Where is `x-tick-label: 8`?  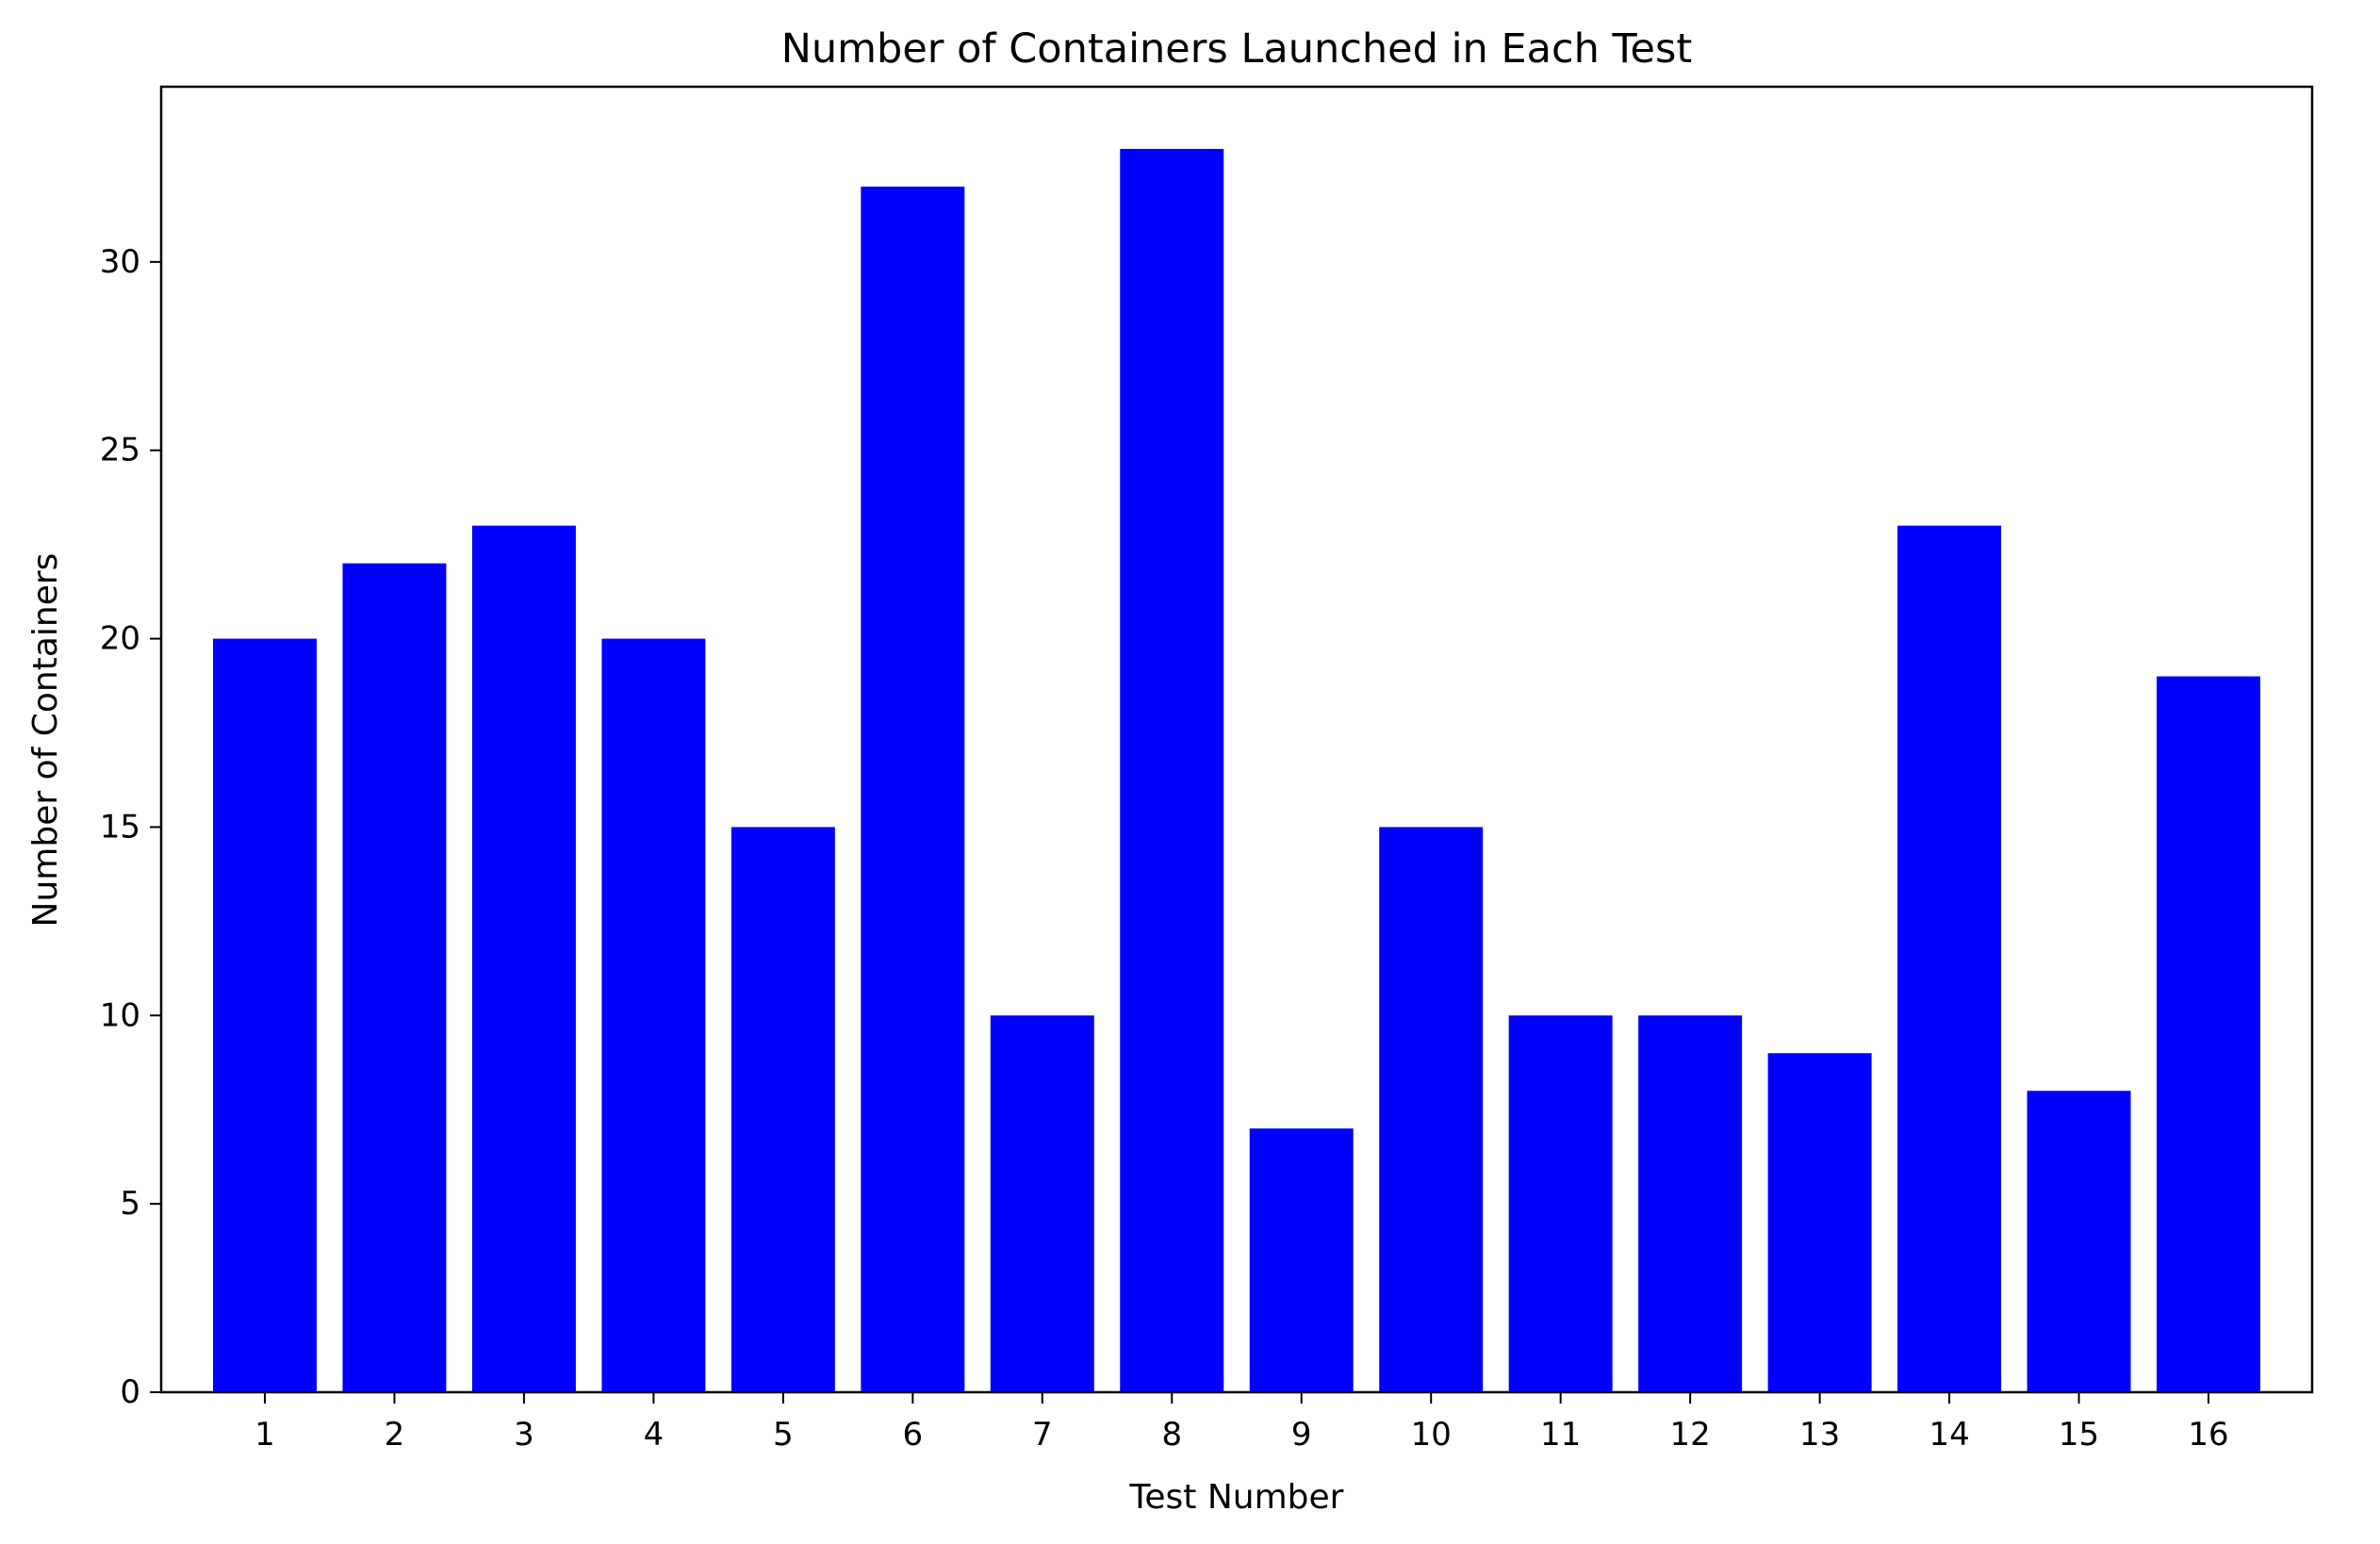
x-tick-label: 8 is located at coordinates (1171, 1435).